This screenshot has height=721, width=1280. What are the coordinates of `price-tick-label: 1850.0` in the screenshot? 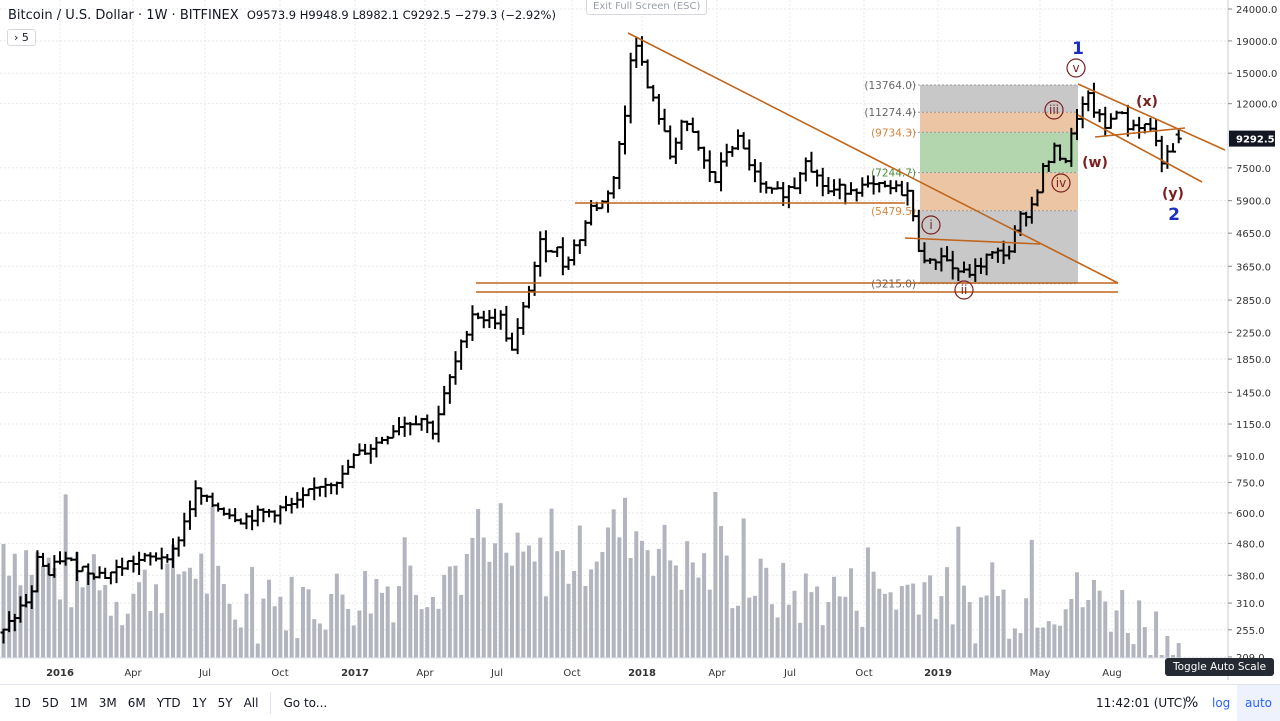 It's located at (1253, 360).